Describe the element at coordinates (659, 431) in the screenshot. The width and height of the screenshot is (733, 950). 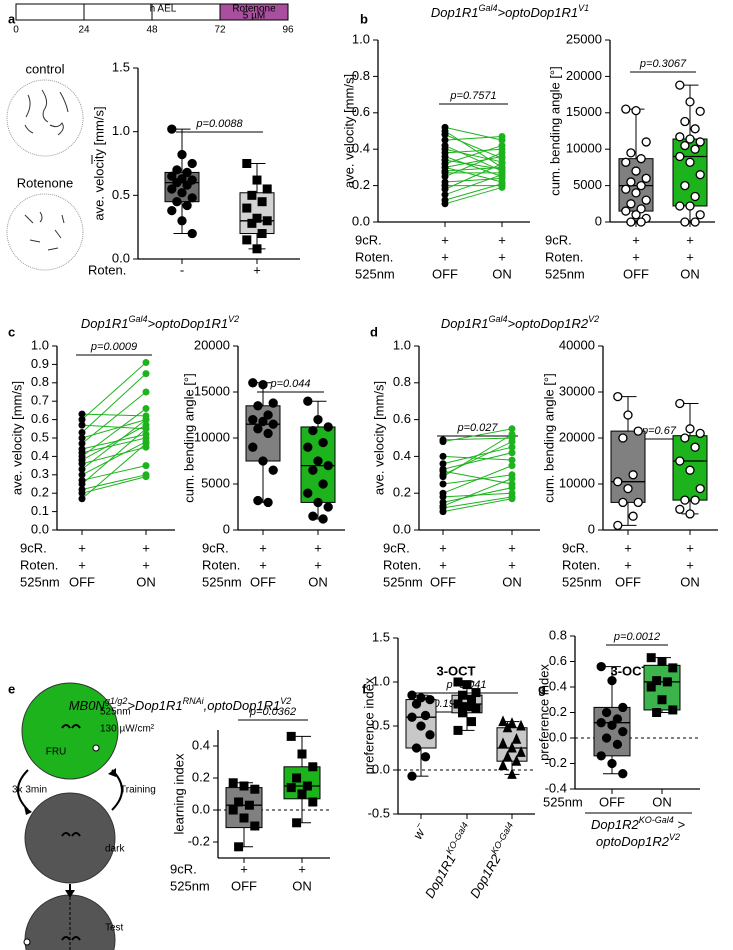
I see `p-value: p=0.67` at that location.